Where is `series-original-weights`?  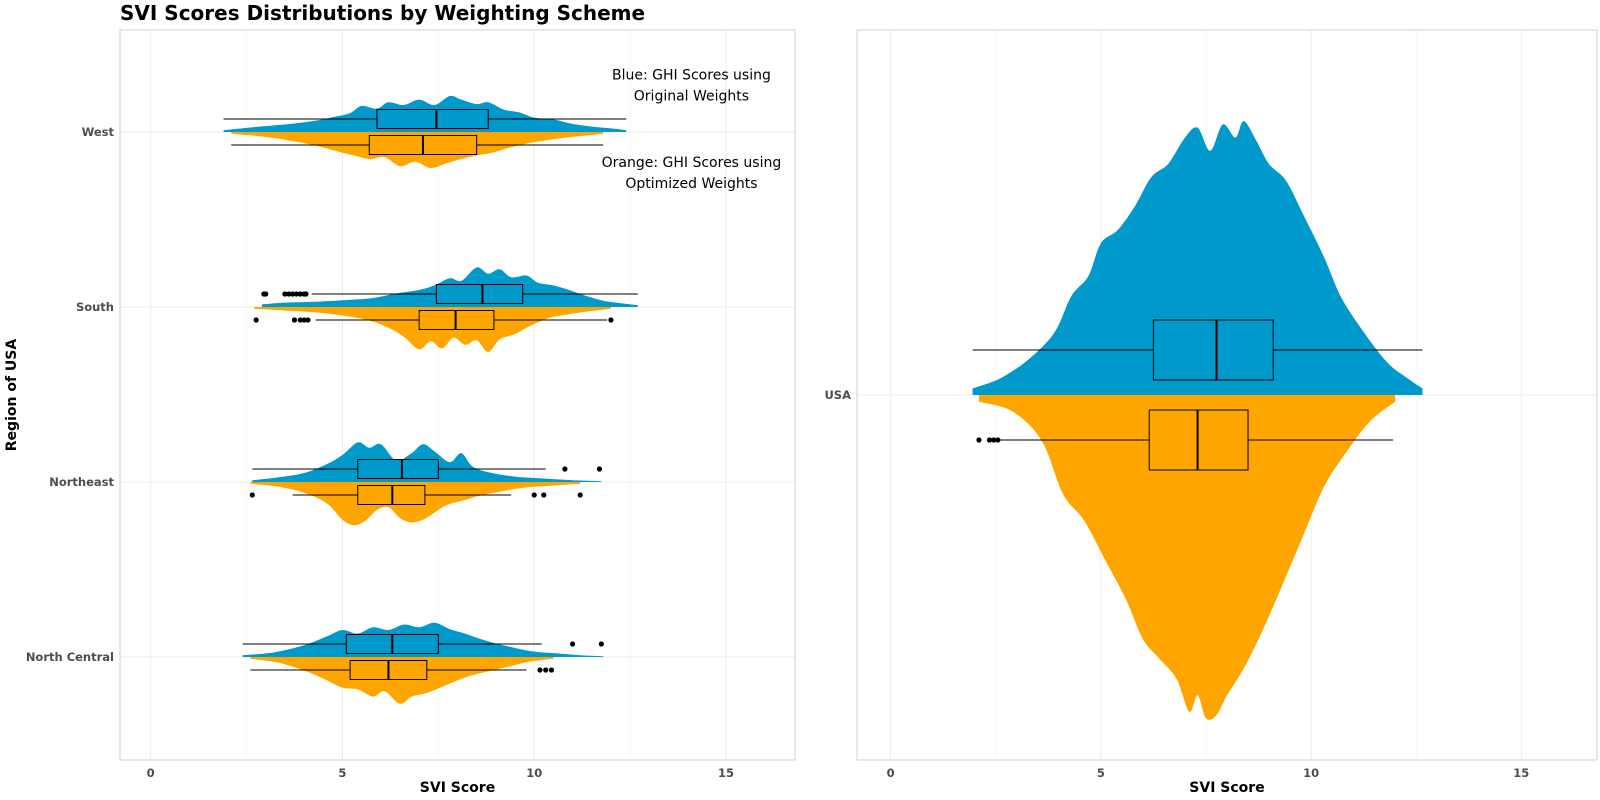
series-original-weights is located at coordinates (1197, 258).